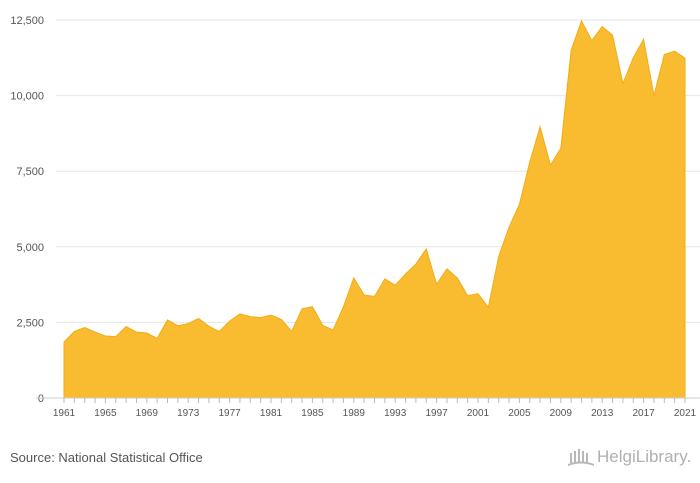 This screenshot has width=700, height=483. Describe the element at coordinates (64, 413) in the screenshot. I see `x-tick-label: 1961` at that location.